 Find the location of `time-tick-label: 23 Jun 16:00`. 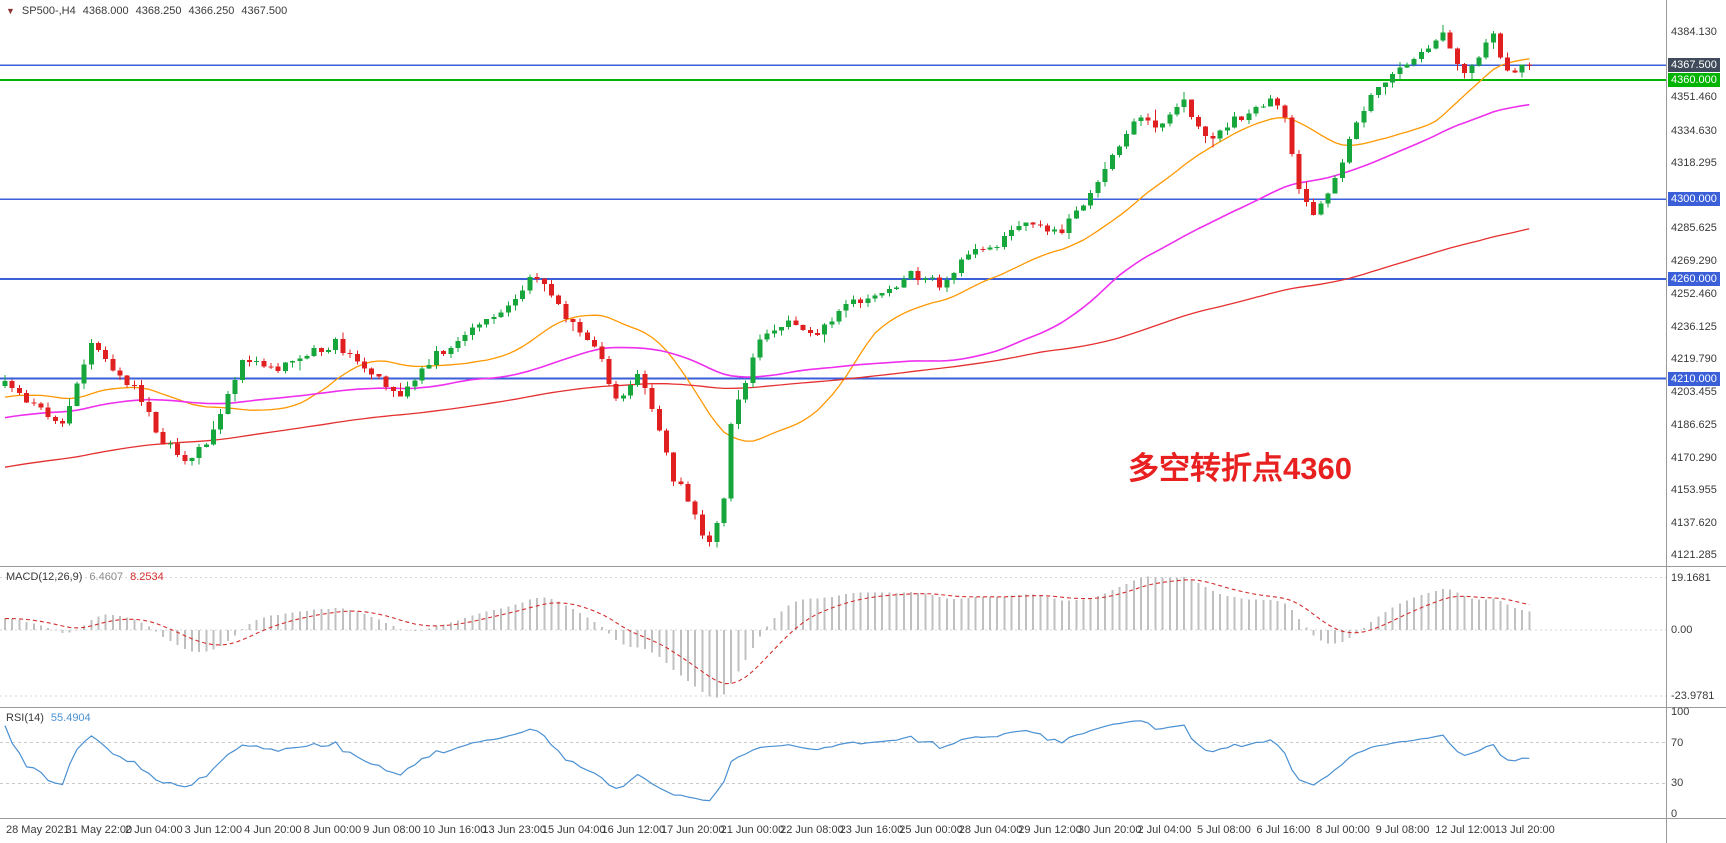

time-tick-label: 23 Jun 16:00 is located at coordinates (871, 830).